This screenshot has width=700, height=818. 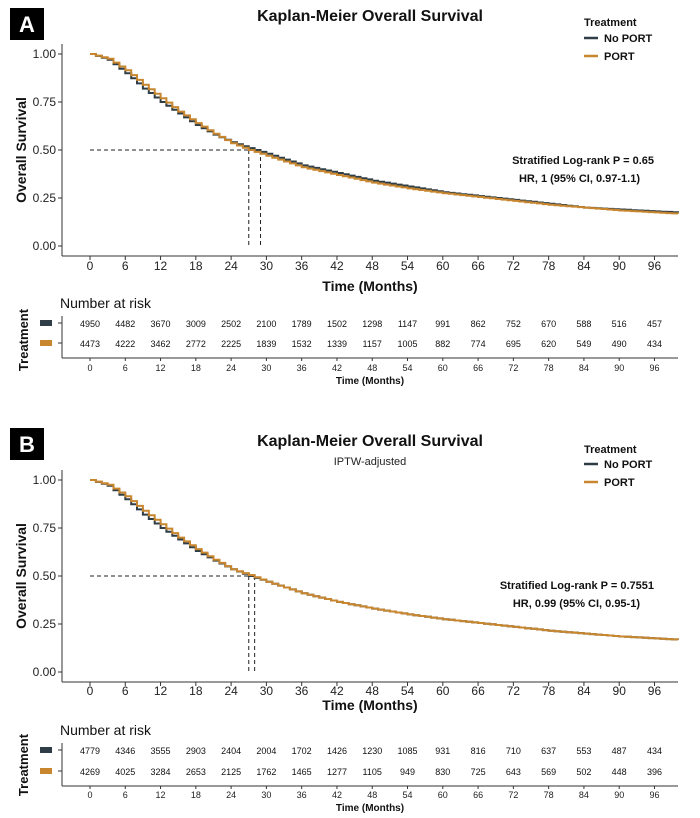 What do you see at coordinates (196, 368) in the screenshot?
I see `risk-x-tick-label: 18` at bounding box center [196, 368].